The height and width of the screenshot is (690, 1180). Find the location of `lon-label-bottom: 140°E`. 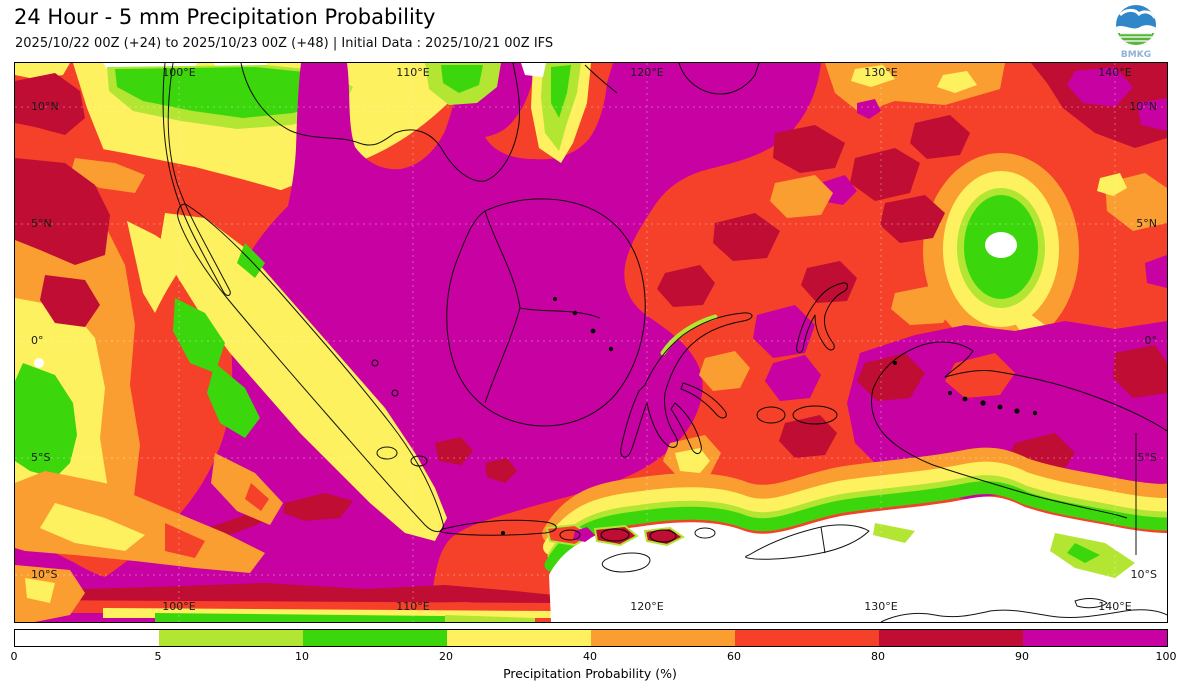

lon-label-bottom: 140°E is located at coordinates (1115, 606).